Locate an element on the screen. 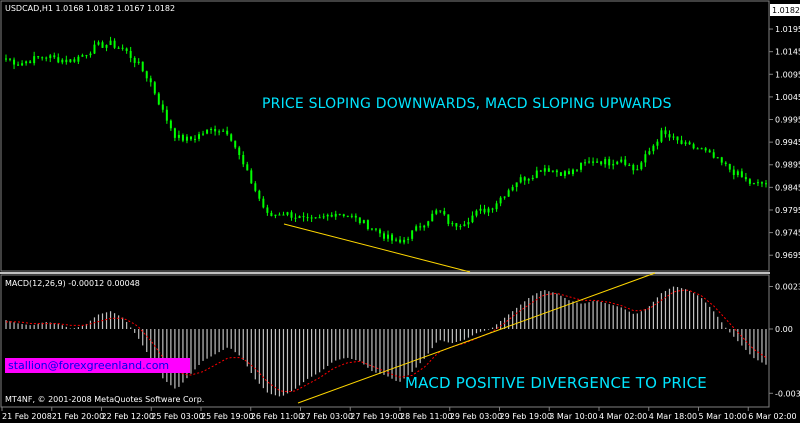 Image resolution: width=800 pixels, height=423 pixels. price-trendline is located at coordinates (377, 248).